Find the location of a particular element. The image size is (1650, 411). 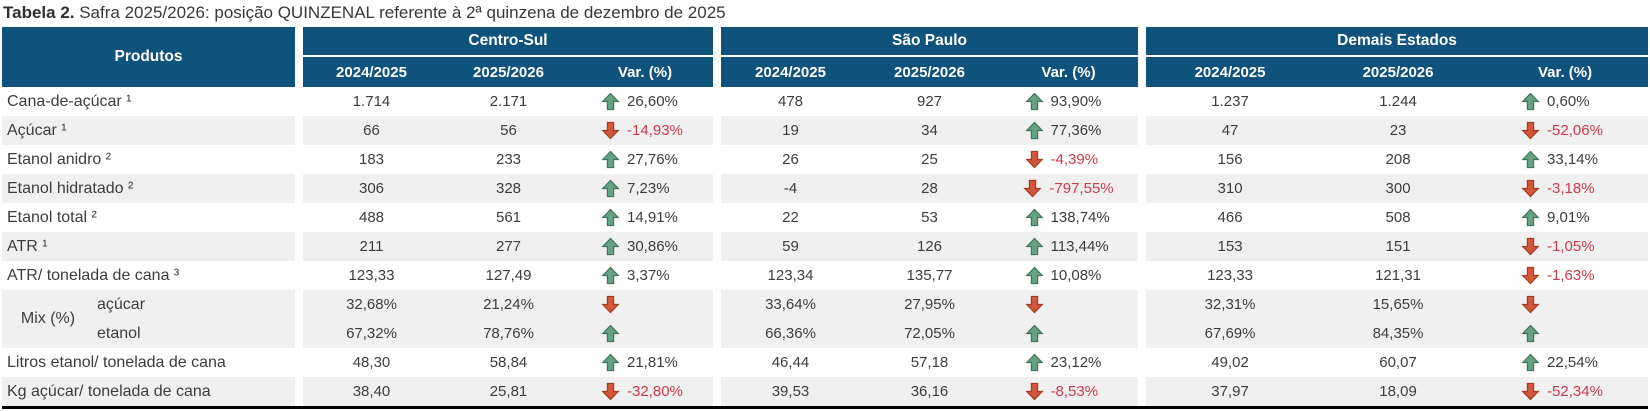

value-cell: 18,09 is located at coordinates (1398, 392).